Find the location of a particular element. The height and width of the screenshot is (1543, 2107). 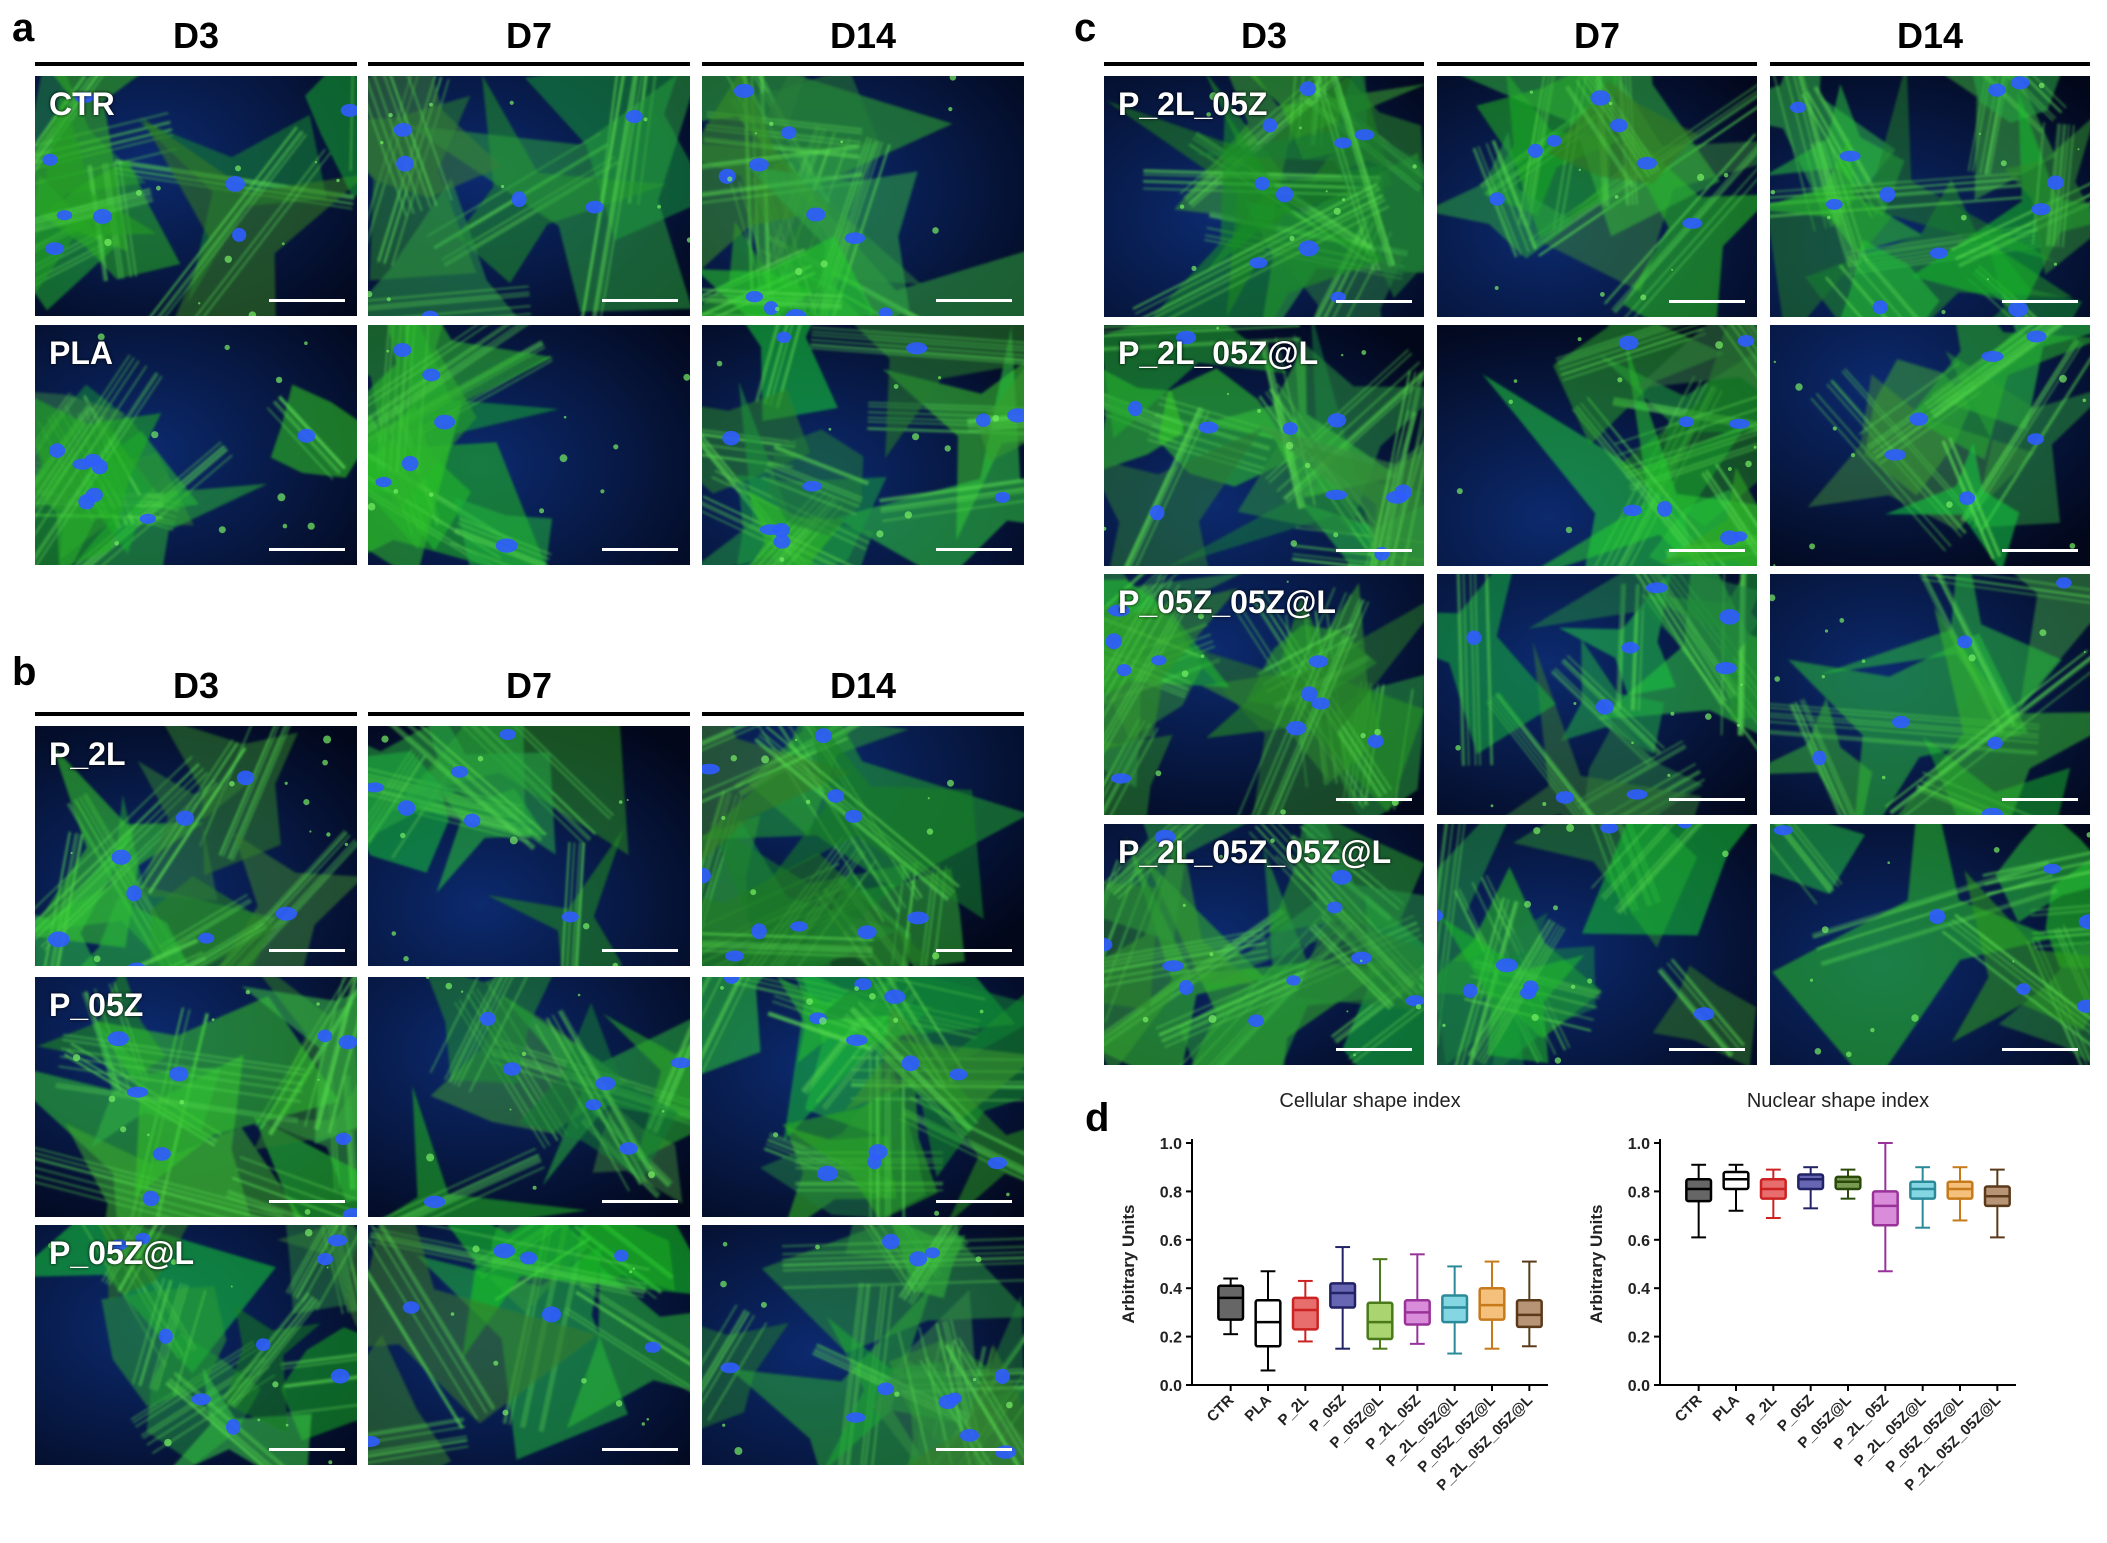

y-tick-label: 0.4 is located at coordinates (1171, 1289).